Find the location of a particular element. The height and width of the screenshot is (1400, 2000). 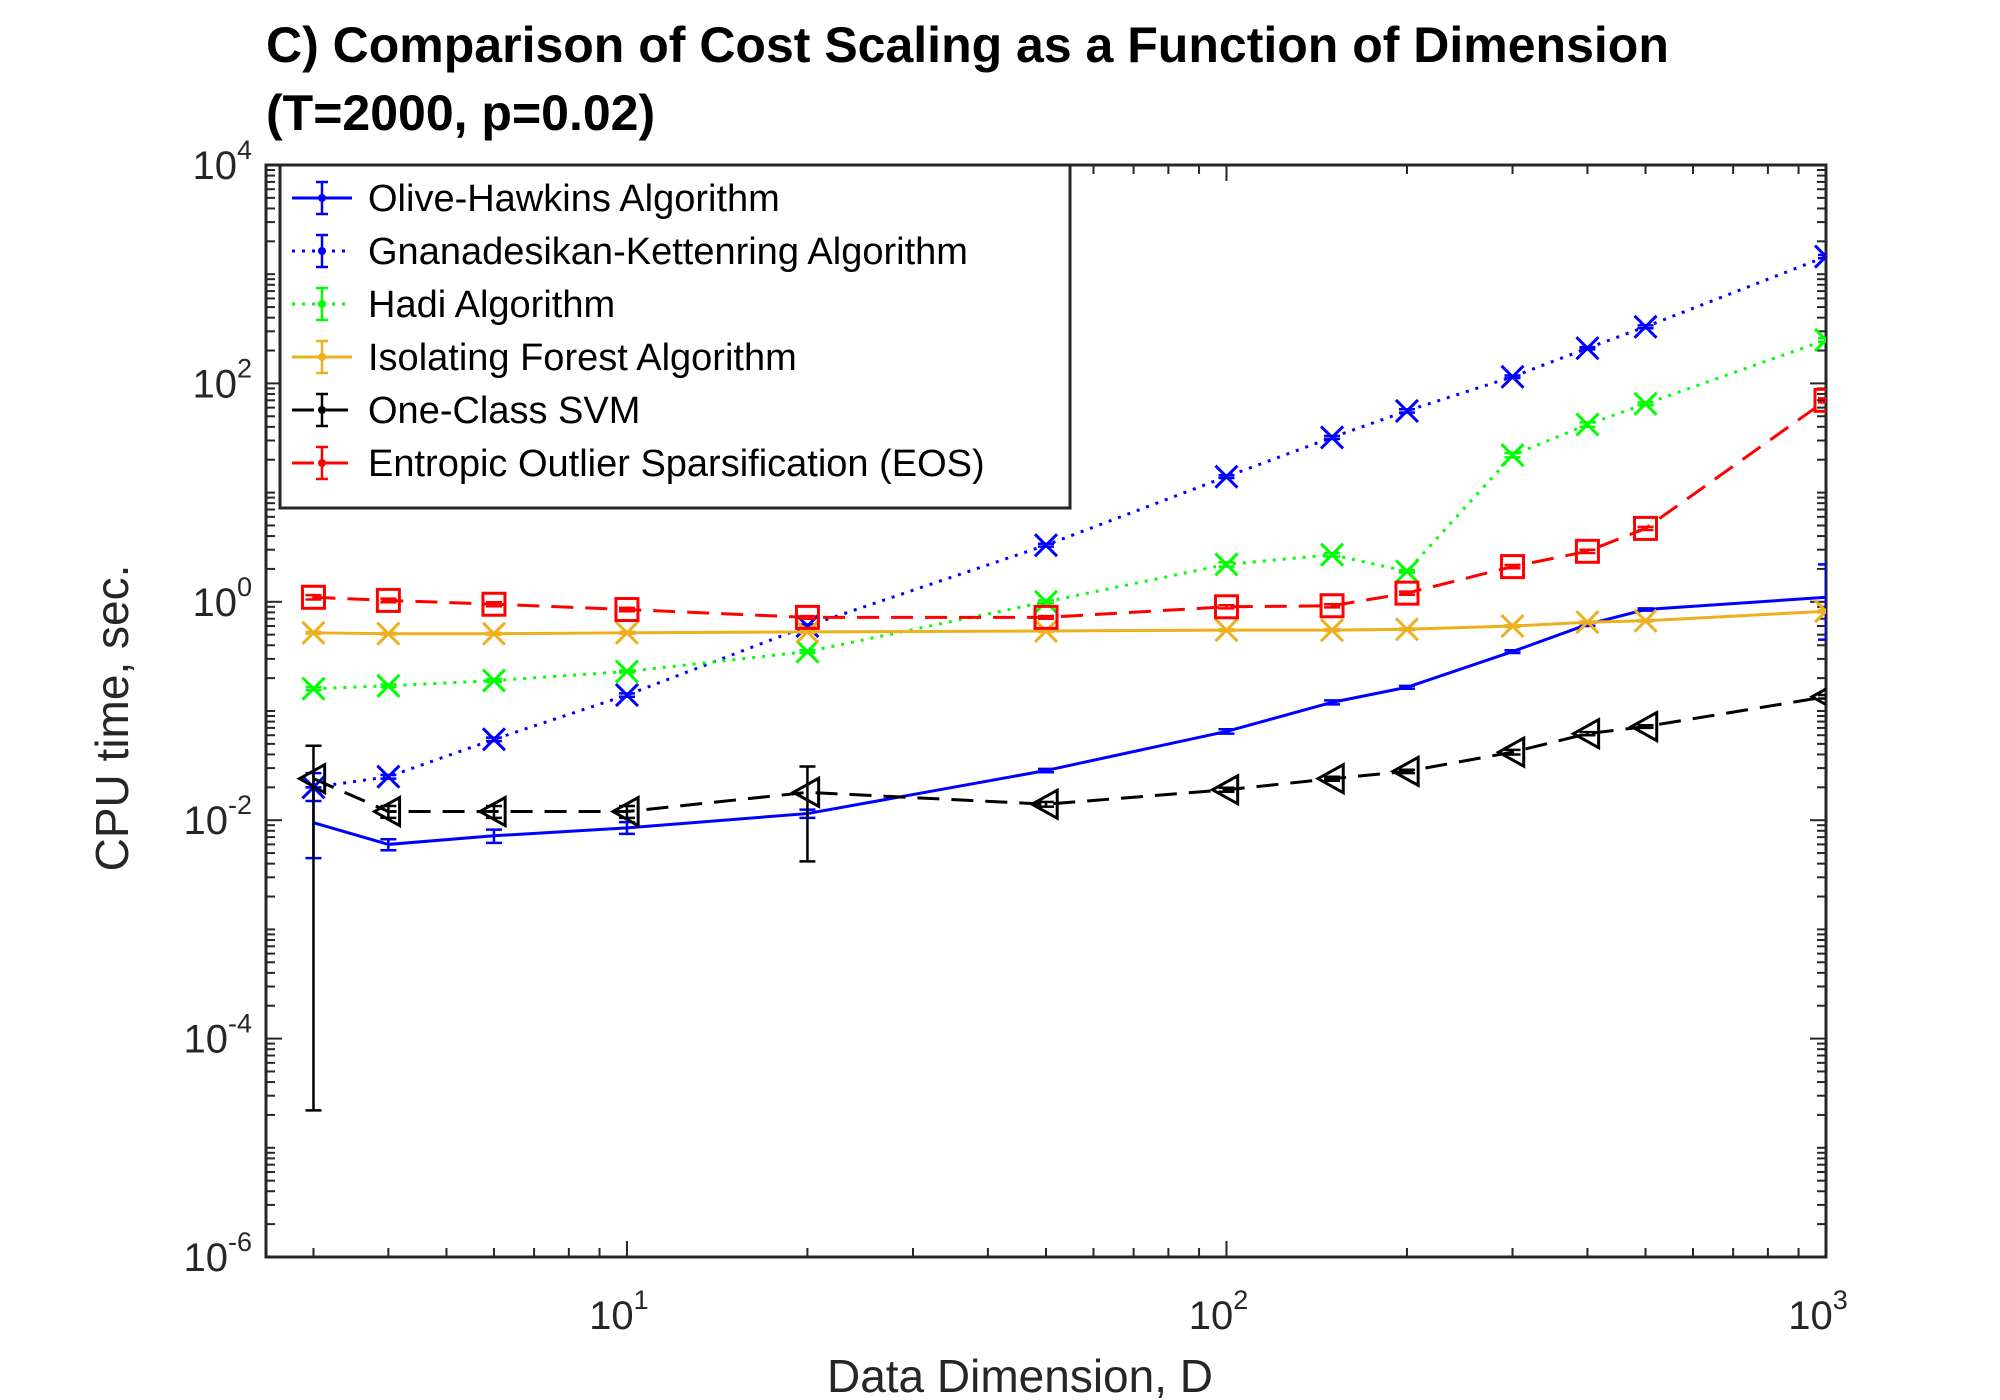

legend-label: Olive-Hawkins Algorithm is located at coordinates (574, 199).